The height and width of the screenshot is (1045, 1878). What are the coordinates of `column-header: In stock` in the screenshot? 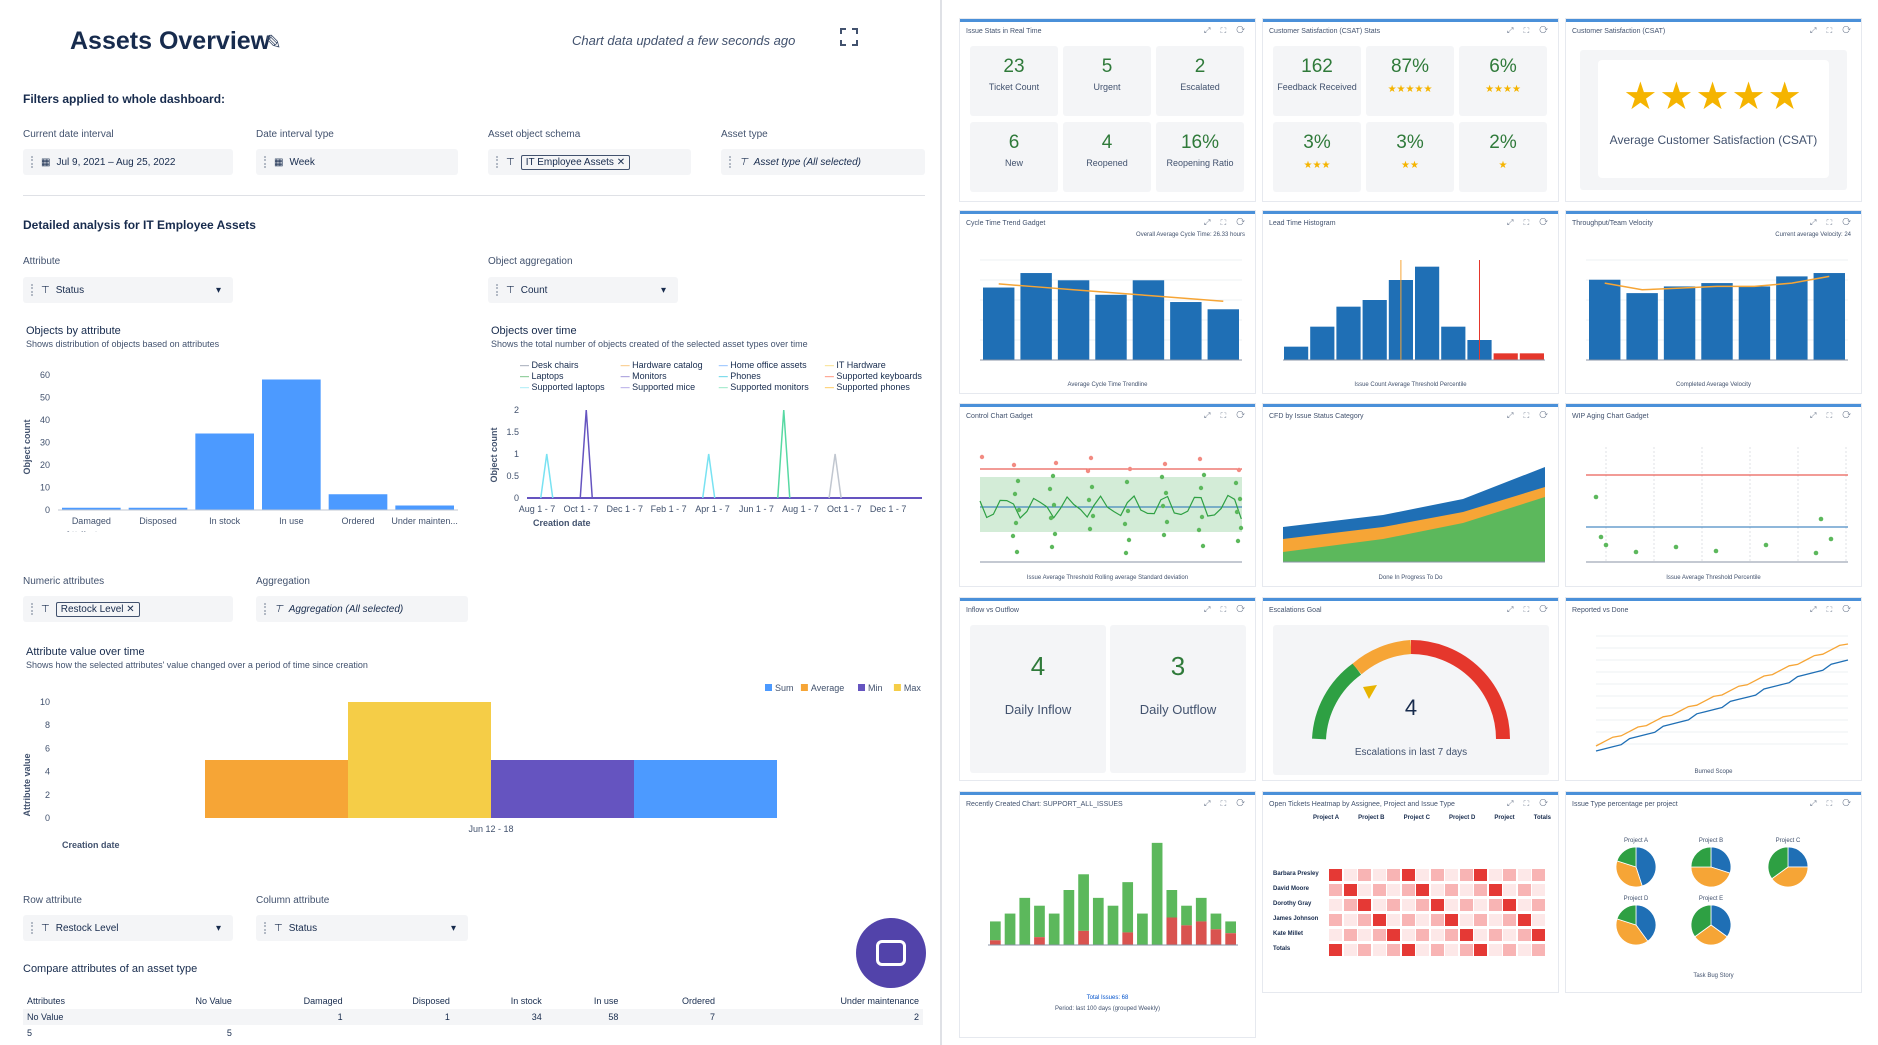 It's located at (526, 1001).